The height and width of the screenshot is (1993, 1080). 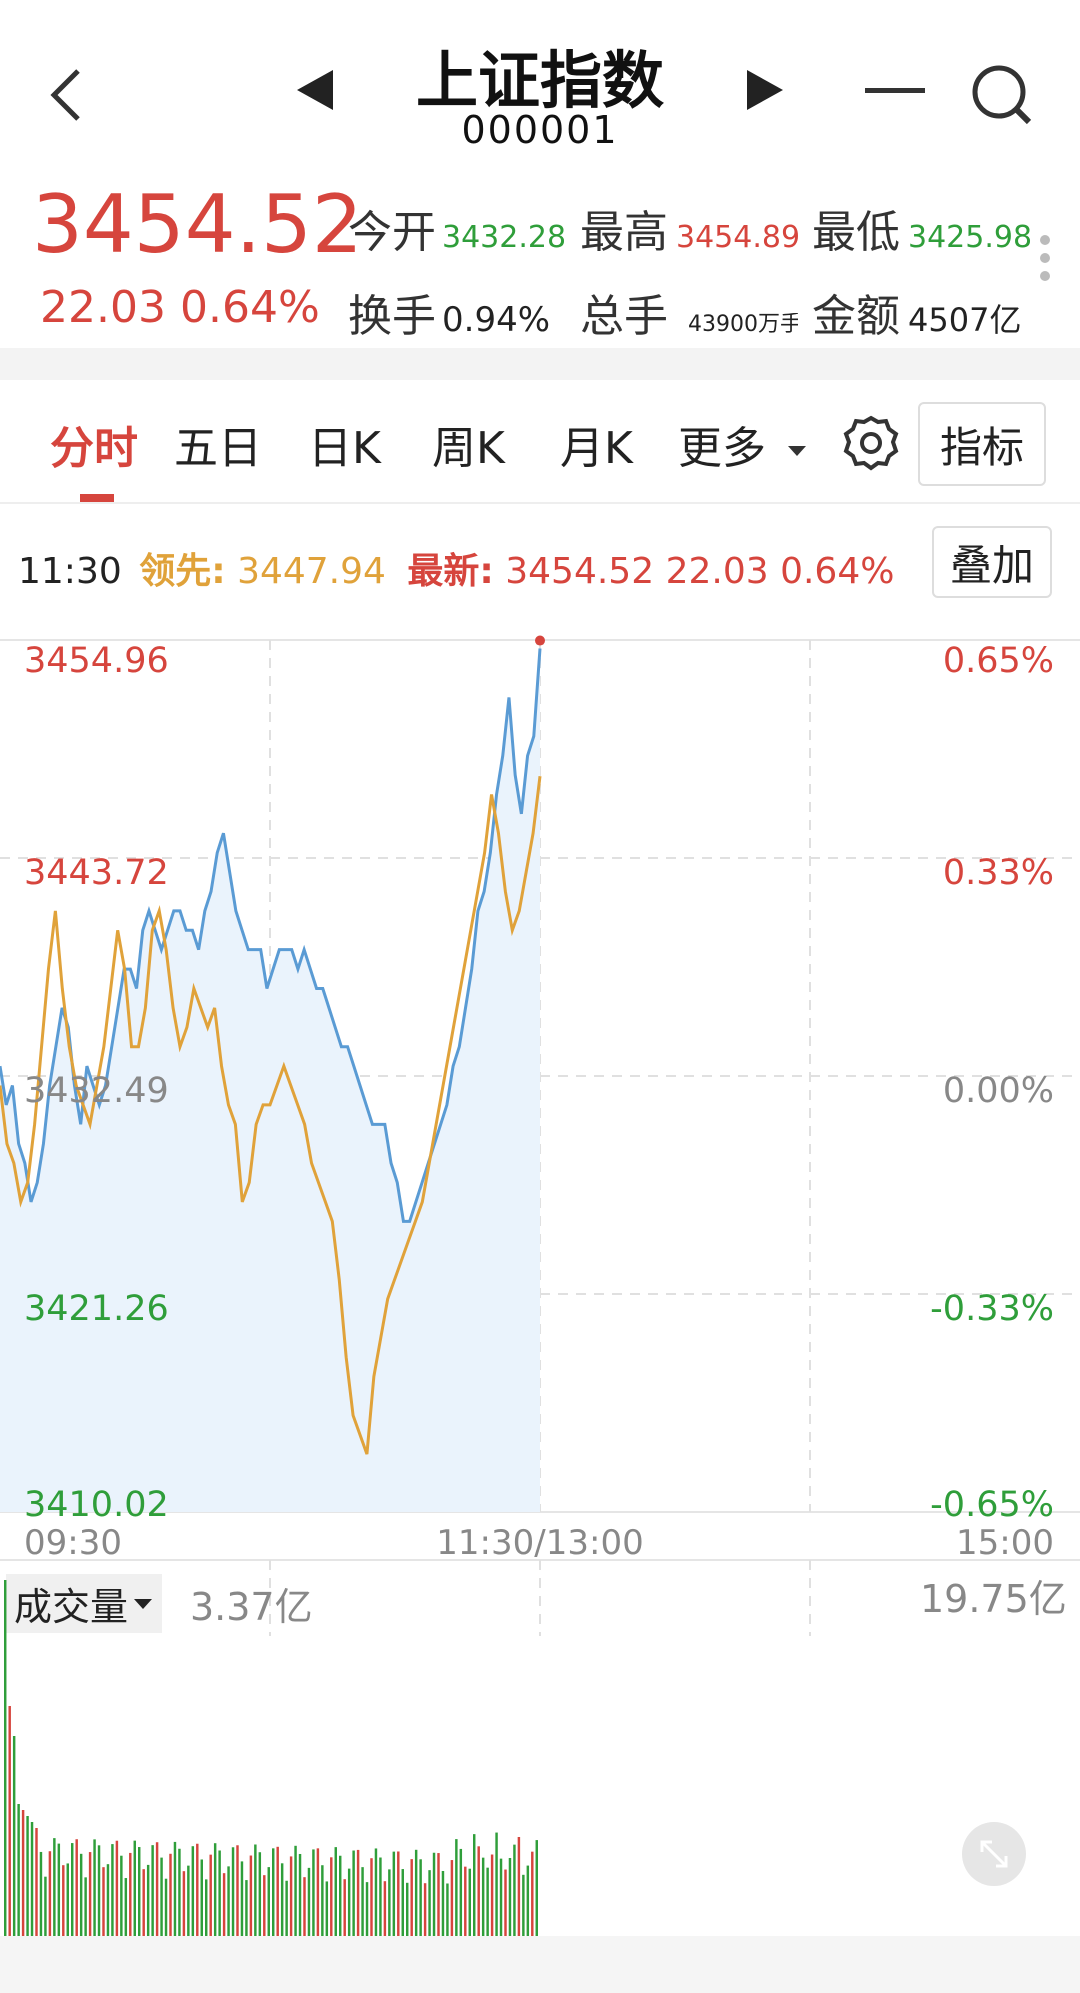 I want to click on volume-max-label: 19.75亿, so click(x=993, y=1599).